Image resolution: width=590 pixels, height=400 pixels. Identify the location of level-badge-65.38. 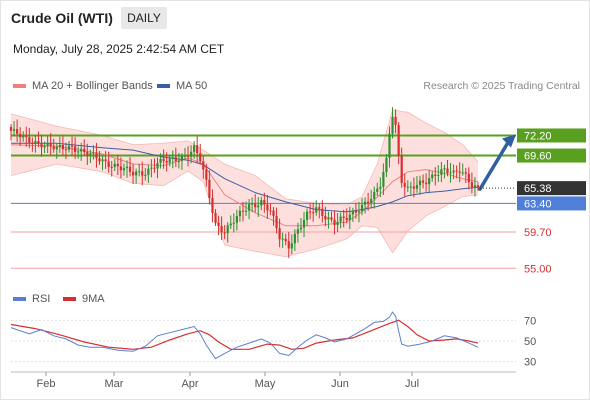
(551, 188).